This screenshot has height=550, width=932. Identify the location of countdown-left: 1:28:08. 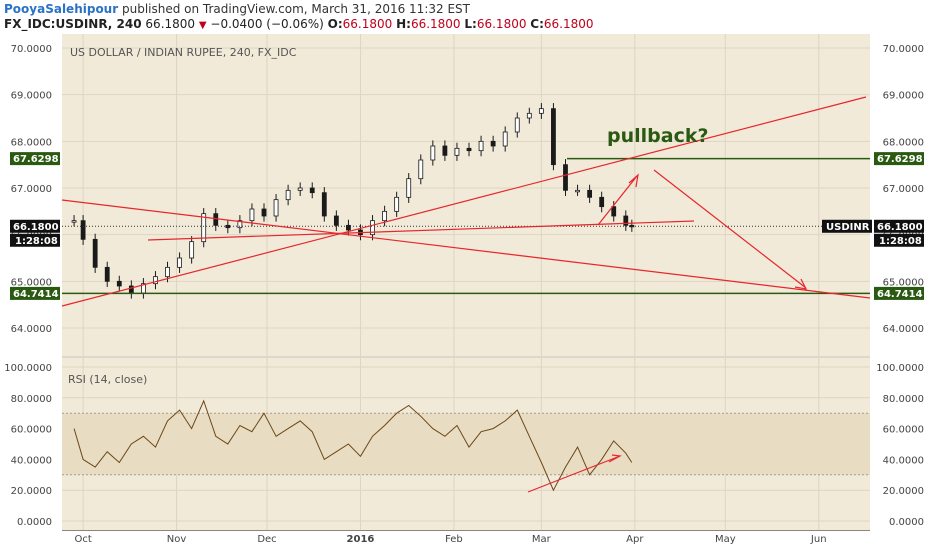
(36, 241).